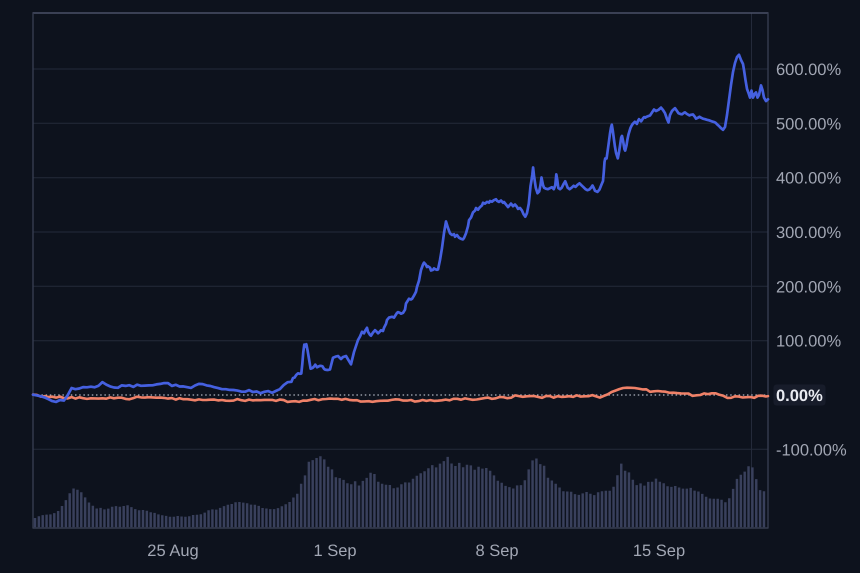 The image size is (860, 573). I want to click on svg-text: 0.00%, so click(799, 396).